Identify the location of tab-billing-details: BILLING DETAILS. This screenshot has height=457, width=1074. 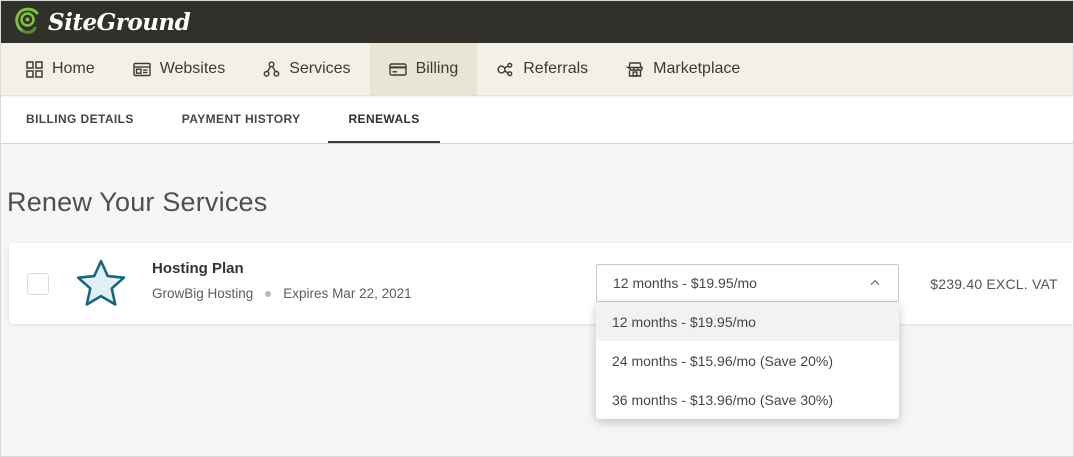
(80, 120).